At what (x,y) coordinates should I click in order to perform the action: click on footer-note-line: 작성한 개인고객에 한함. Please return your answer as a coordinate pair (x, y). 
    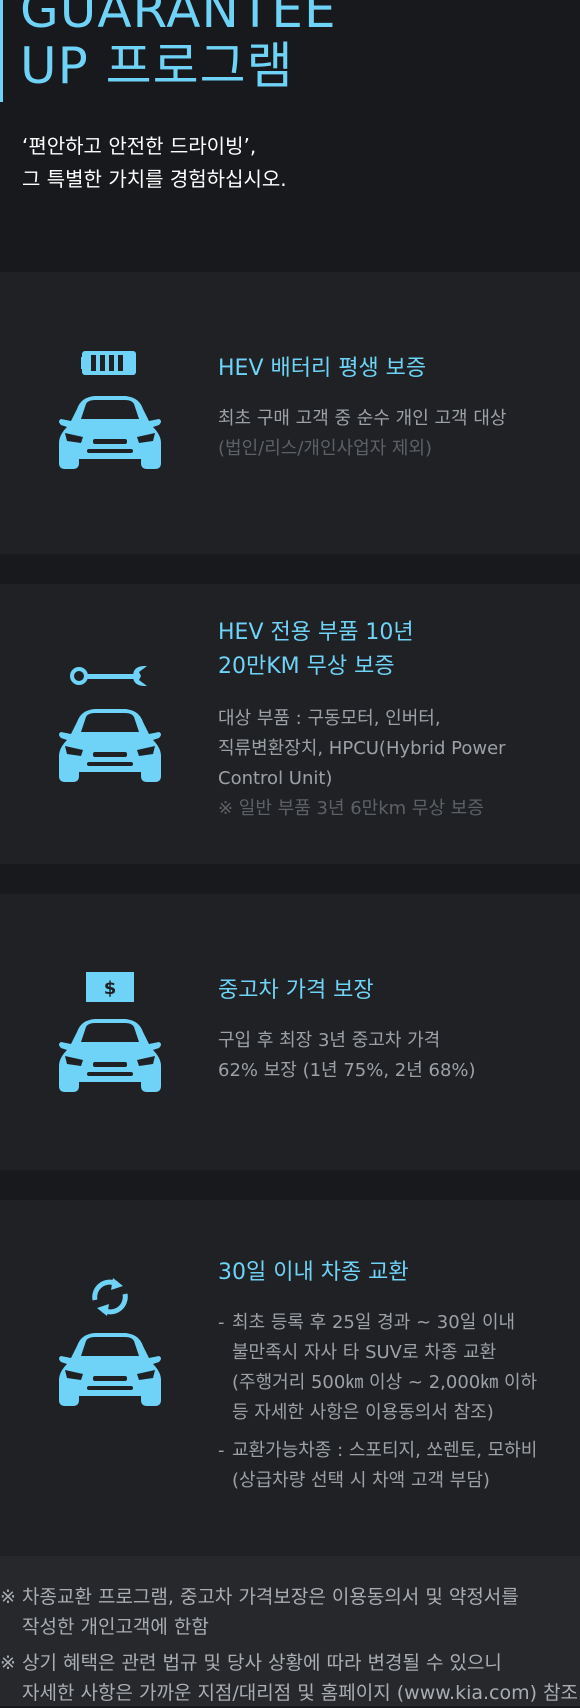
    Looking at the image, I should click on (115, 1627).